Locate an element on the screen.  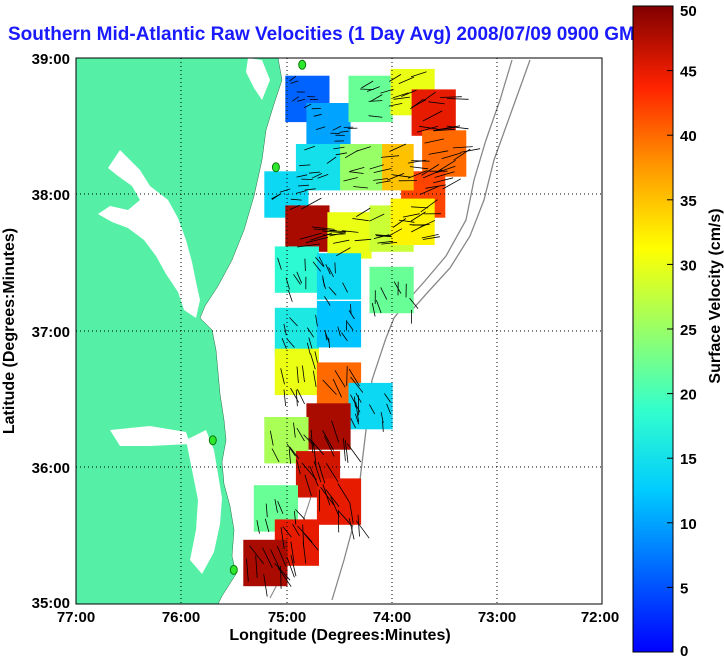
colorbar-tick-label: 5 is located at coordinates (684, 588).